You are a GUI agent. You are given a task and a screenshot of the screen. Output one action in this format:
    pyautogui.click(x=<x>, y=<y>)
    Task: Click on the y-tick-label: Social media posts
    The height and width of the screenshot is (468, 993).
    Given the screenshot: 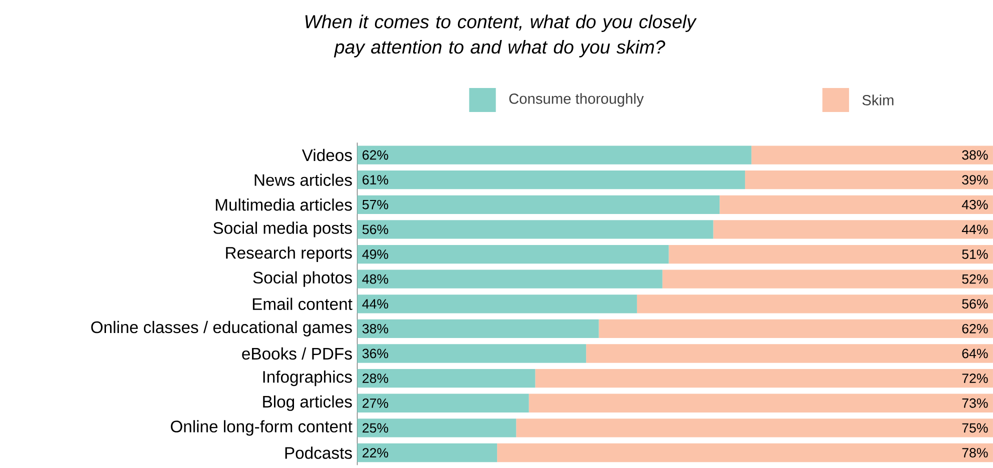 What is the action you would take?
    pyautogui.click(x=282, y=230)
    